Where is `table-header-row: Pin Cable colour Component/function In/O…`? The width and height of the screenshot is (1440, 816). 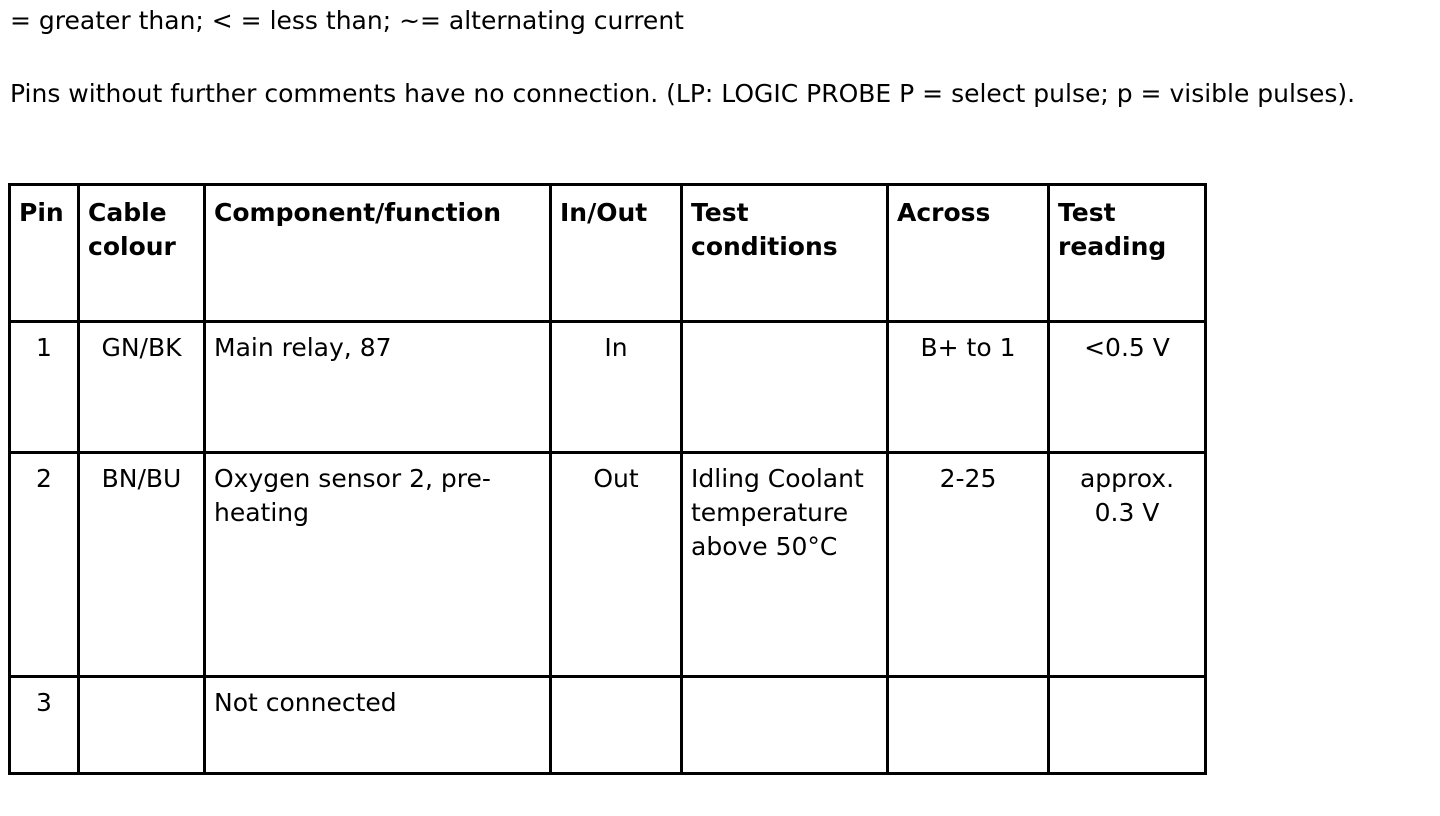 table-header-row: Pin Cable colour Component/function In/O… is located at coordinates (607, 253).